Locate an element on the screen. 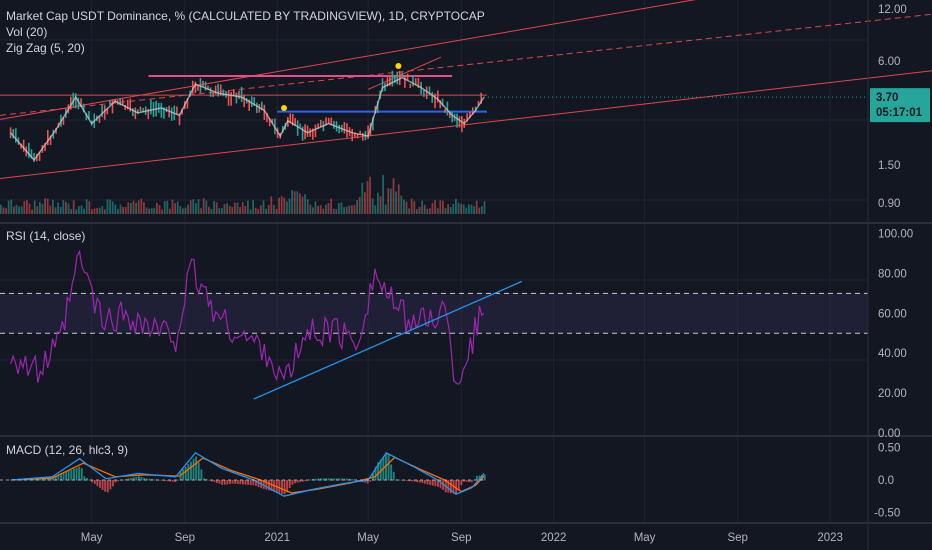 This screenshot has height=550, width=932. price-axis: 12.00 6.00 1.50 0.90 is located at coordinates (892, 107).